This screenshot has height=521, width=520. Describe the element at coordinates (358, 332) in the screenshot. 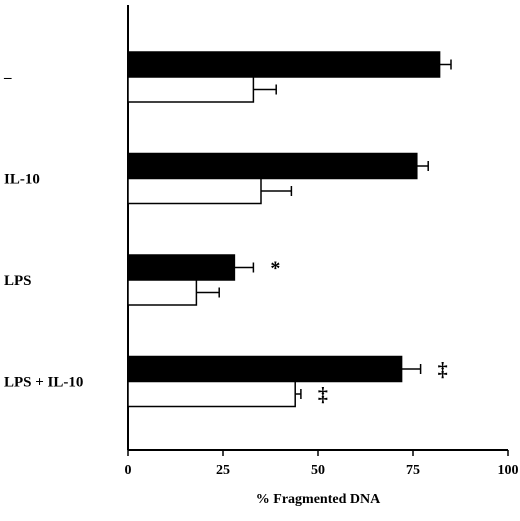

I see `annotations-layer: * ‡ ‡` at that location.